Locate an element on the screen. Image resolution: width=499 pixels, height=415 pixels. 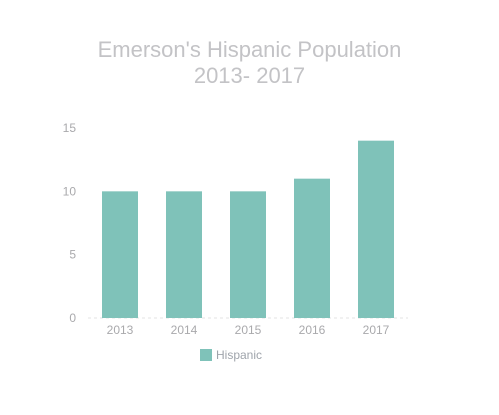
x-tick-label: 2015 is located at coordinates (248, 330).